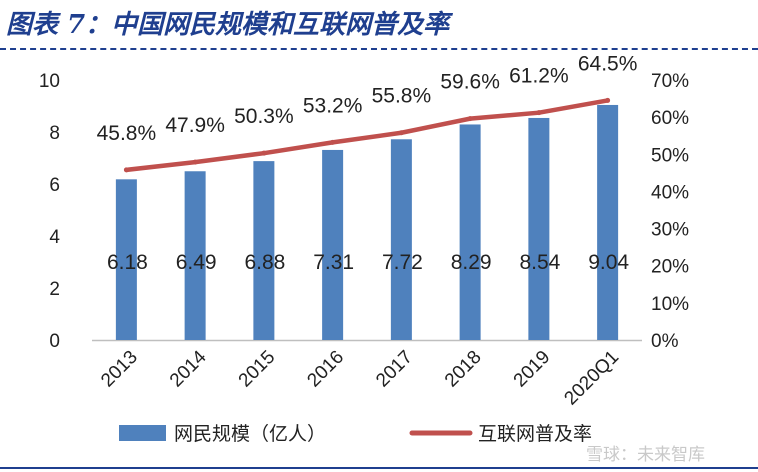 Image resolution: width=758 pixels, height=472 pixels. What do you see at coordinates (195, 125) in the screenshot?
I see `line-data-label: 47.9%` at bounding box center [195, 125].